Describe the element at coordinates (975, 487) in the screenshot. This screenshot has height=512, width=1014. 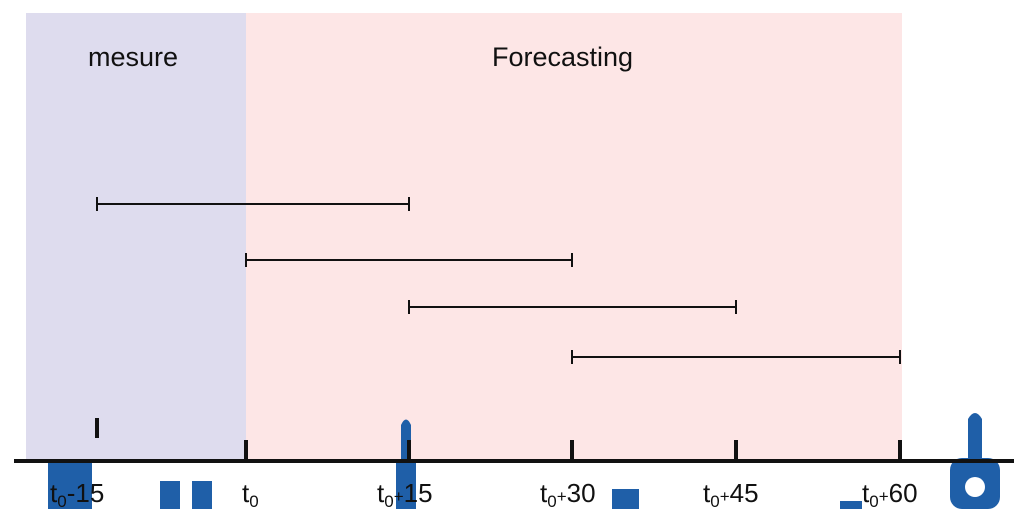
I see `decor-ring-hole` at that location.